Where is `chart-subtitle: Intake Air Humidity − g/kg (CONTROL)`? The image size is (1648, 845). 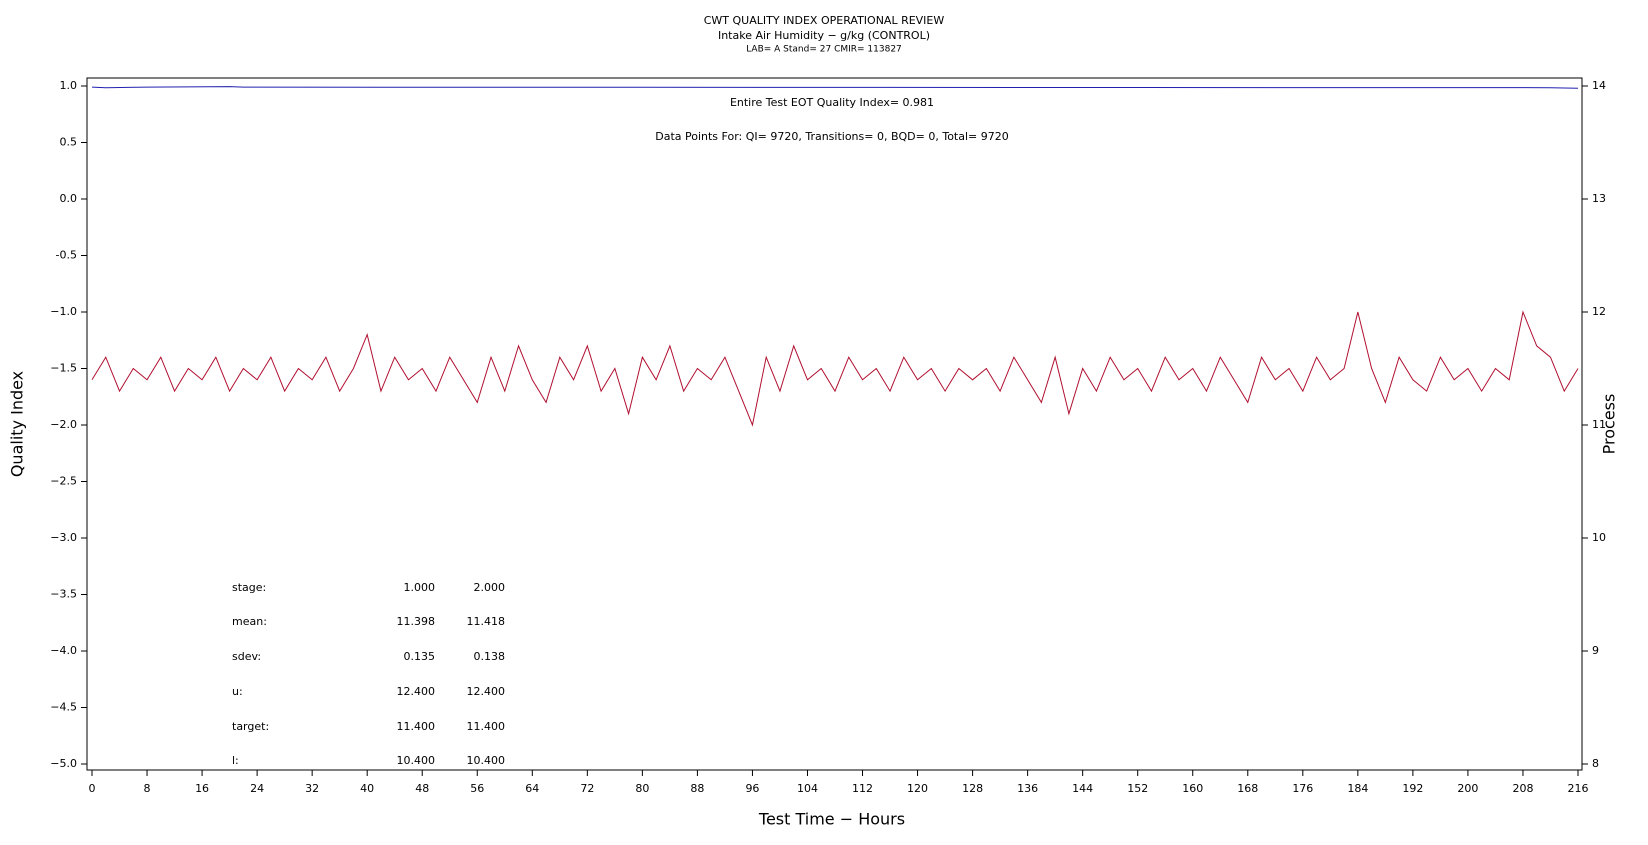
chart-subtitle: Intake Air Humidity − g/kg (CONTROL) is located at coordinates (824, 35).